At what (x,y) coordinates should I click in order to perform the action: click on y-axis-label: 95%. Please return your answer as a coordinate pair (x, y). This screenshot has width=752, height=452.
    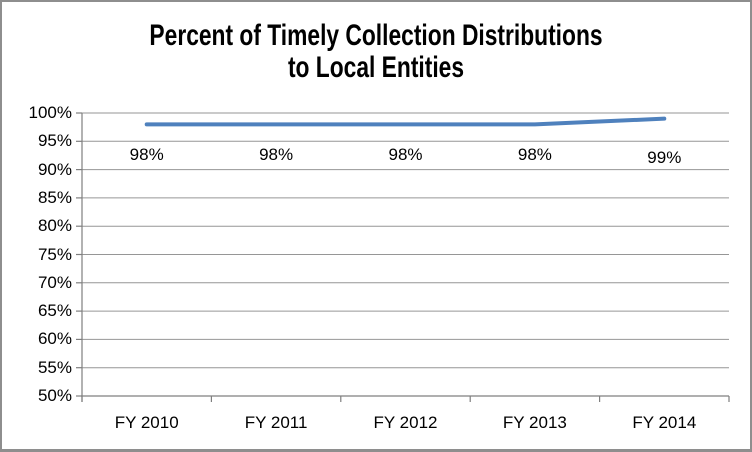
    Looking at the image, I should click on (54, 141).